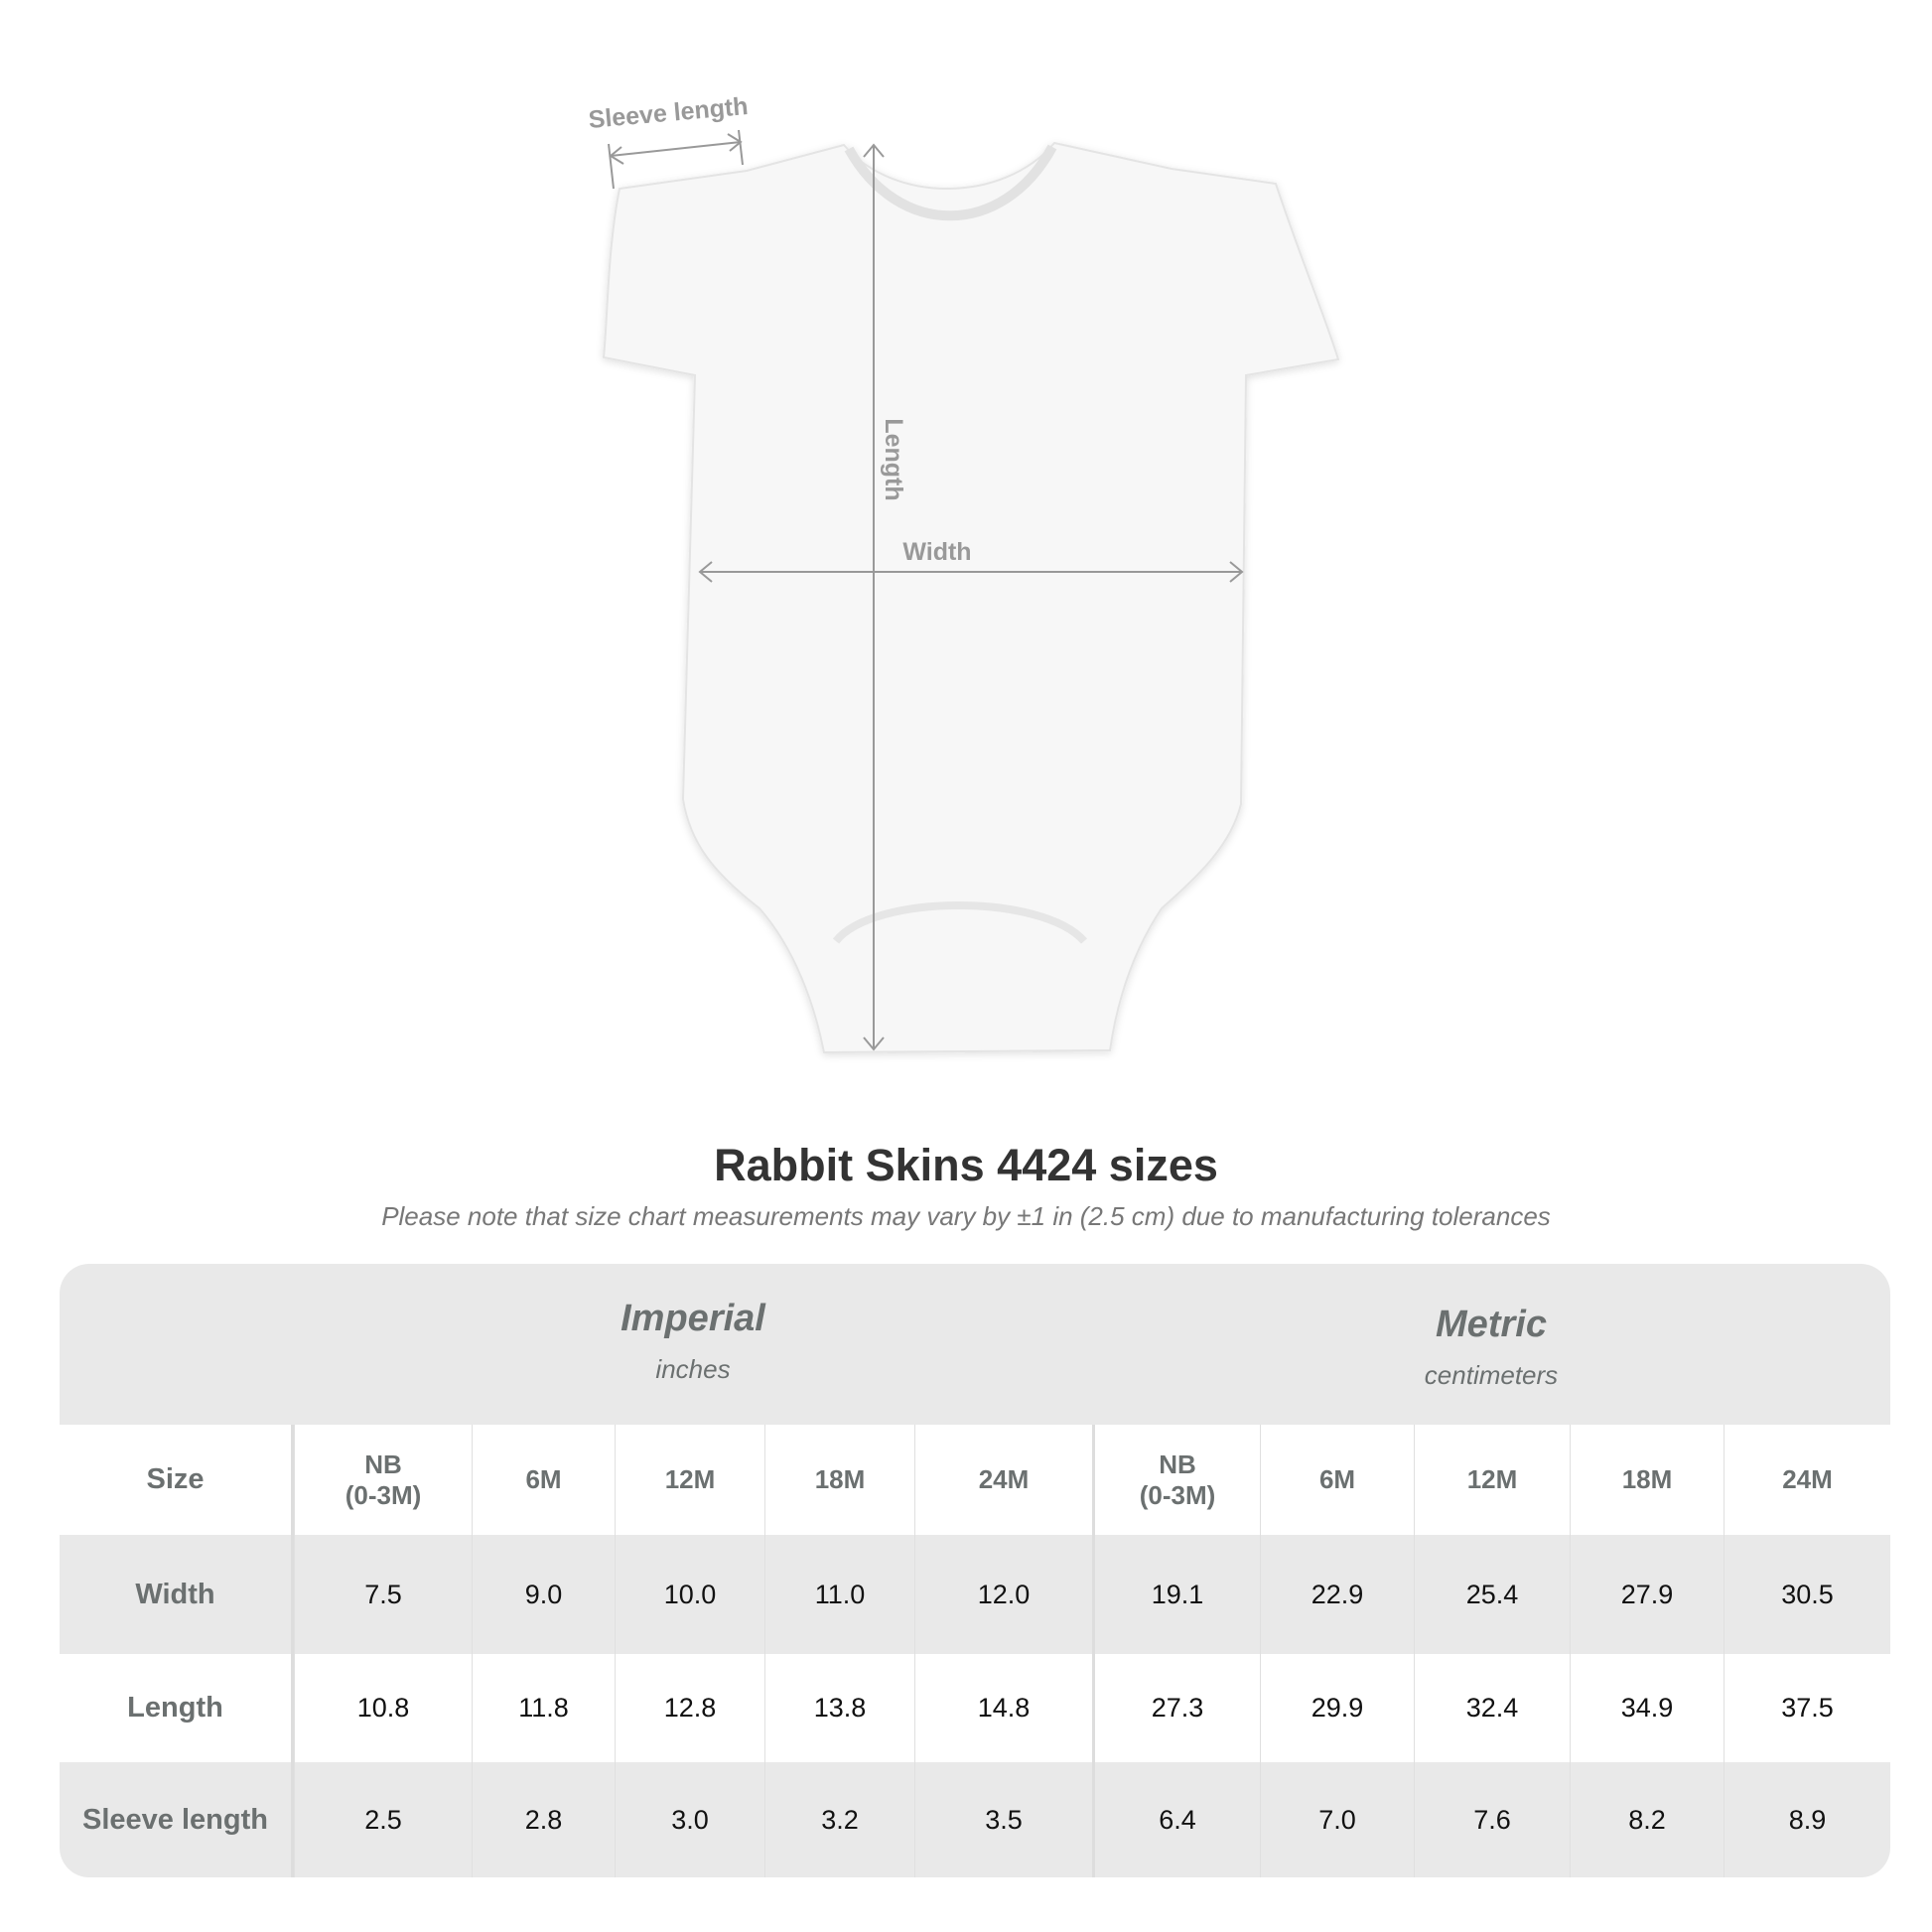  What do you see at coordinates (1491, 1348) in the screenshot?
I see `metric-group-header: Metric centimeters` at bounding box center [1491, 1348].